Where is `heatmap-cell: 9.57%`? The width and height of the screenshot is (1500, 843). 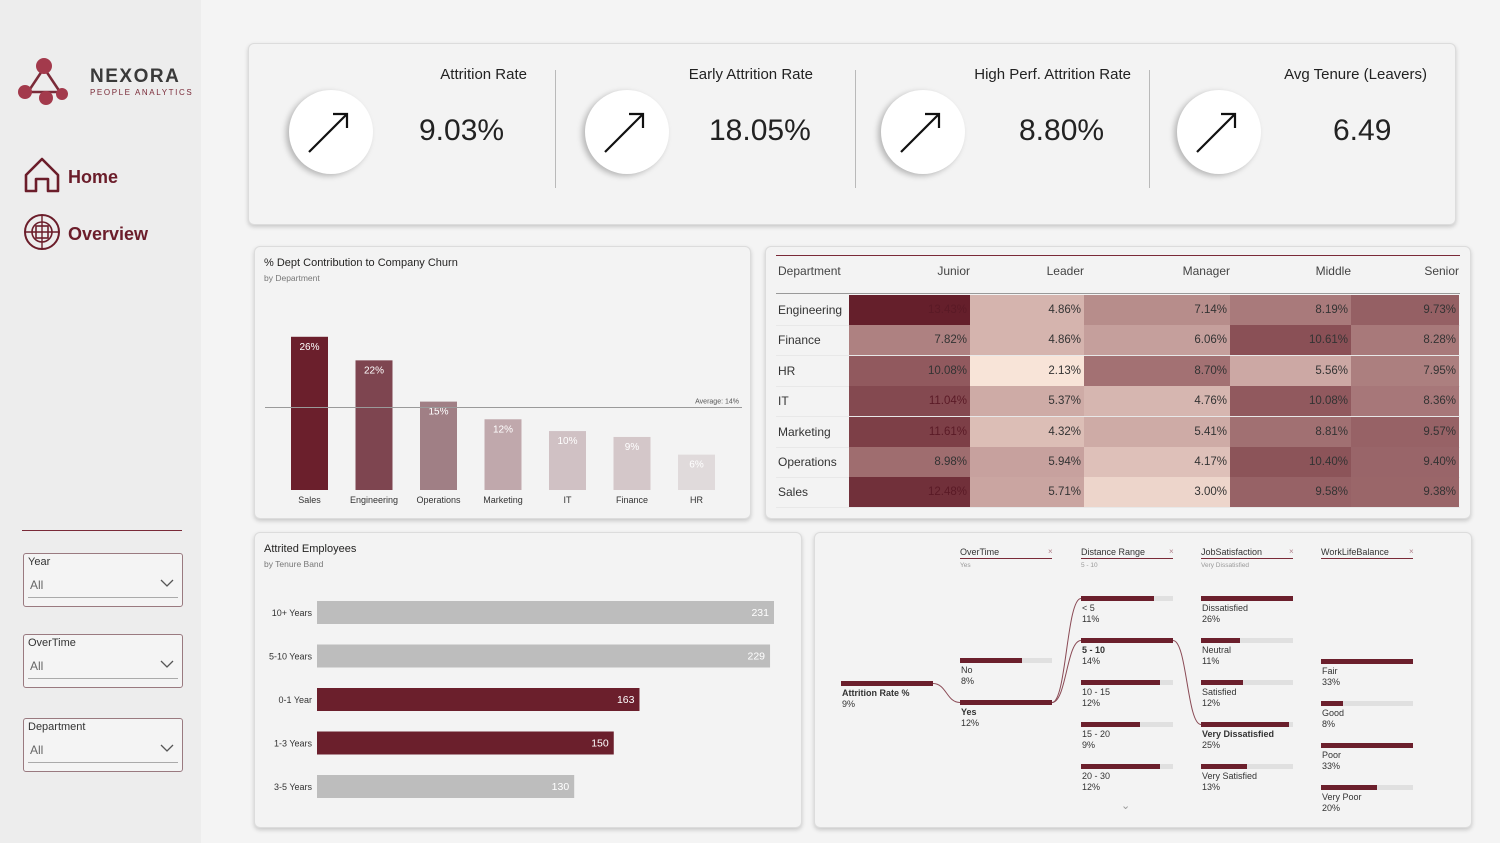 heatmap-cell: 9.57% is located at coordinates (1405, 431).